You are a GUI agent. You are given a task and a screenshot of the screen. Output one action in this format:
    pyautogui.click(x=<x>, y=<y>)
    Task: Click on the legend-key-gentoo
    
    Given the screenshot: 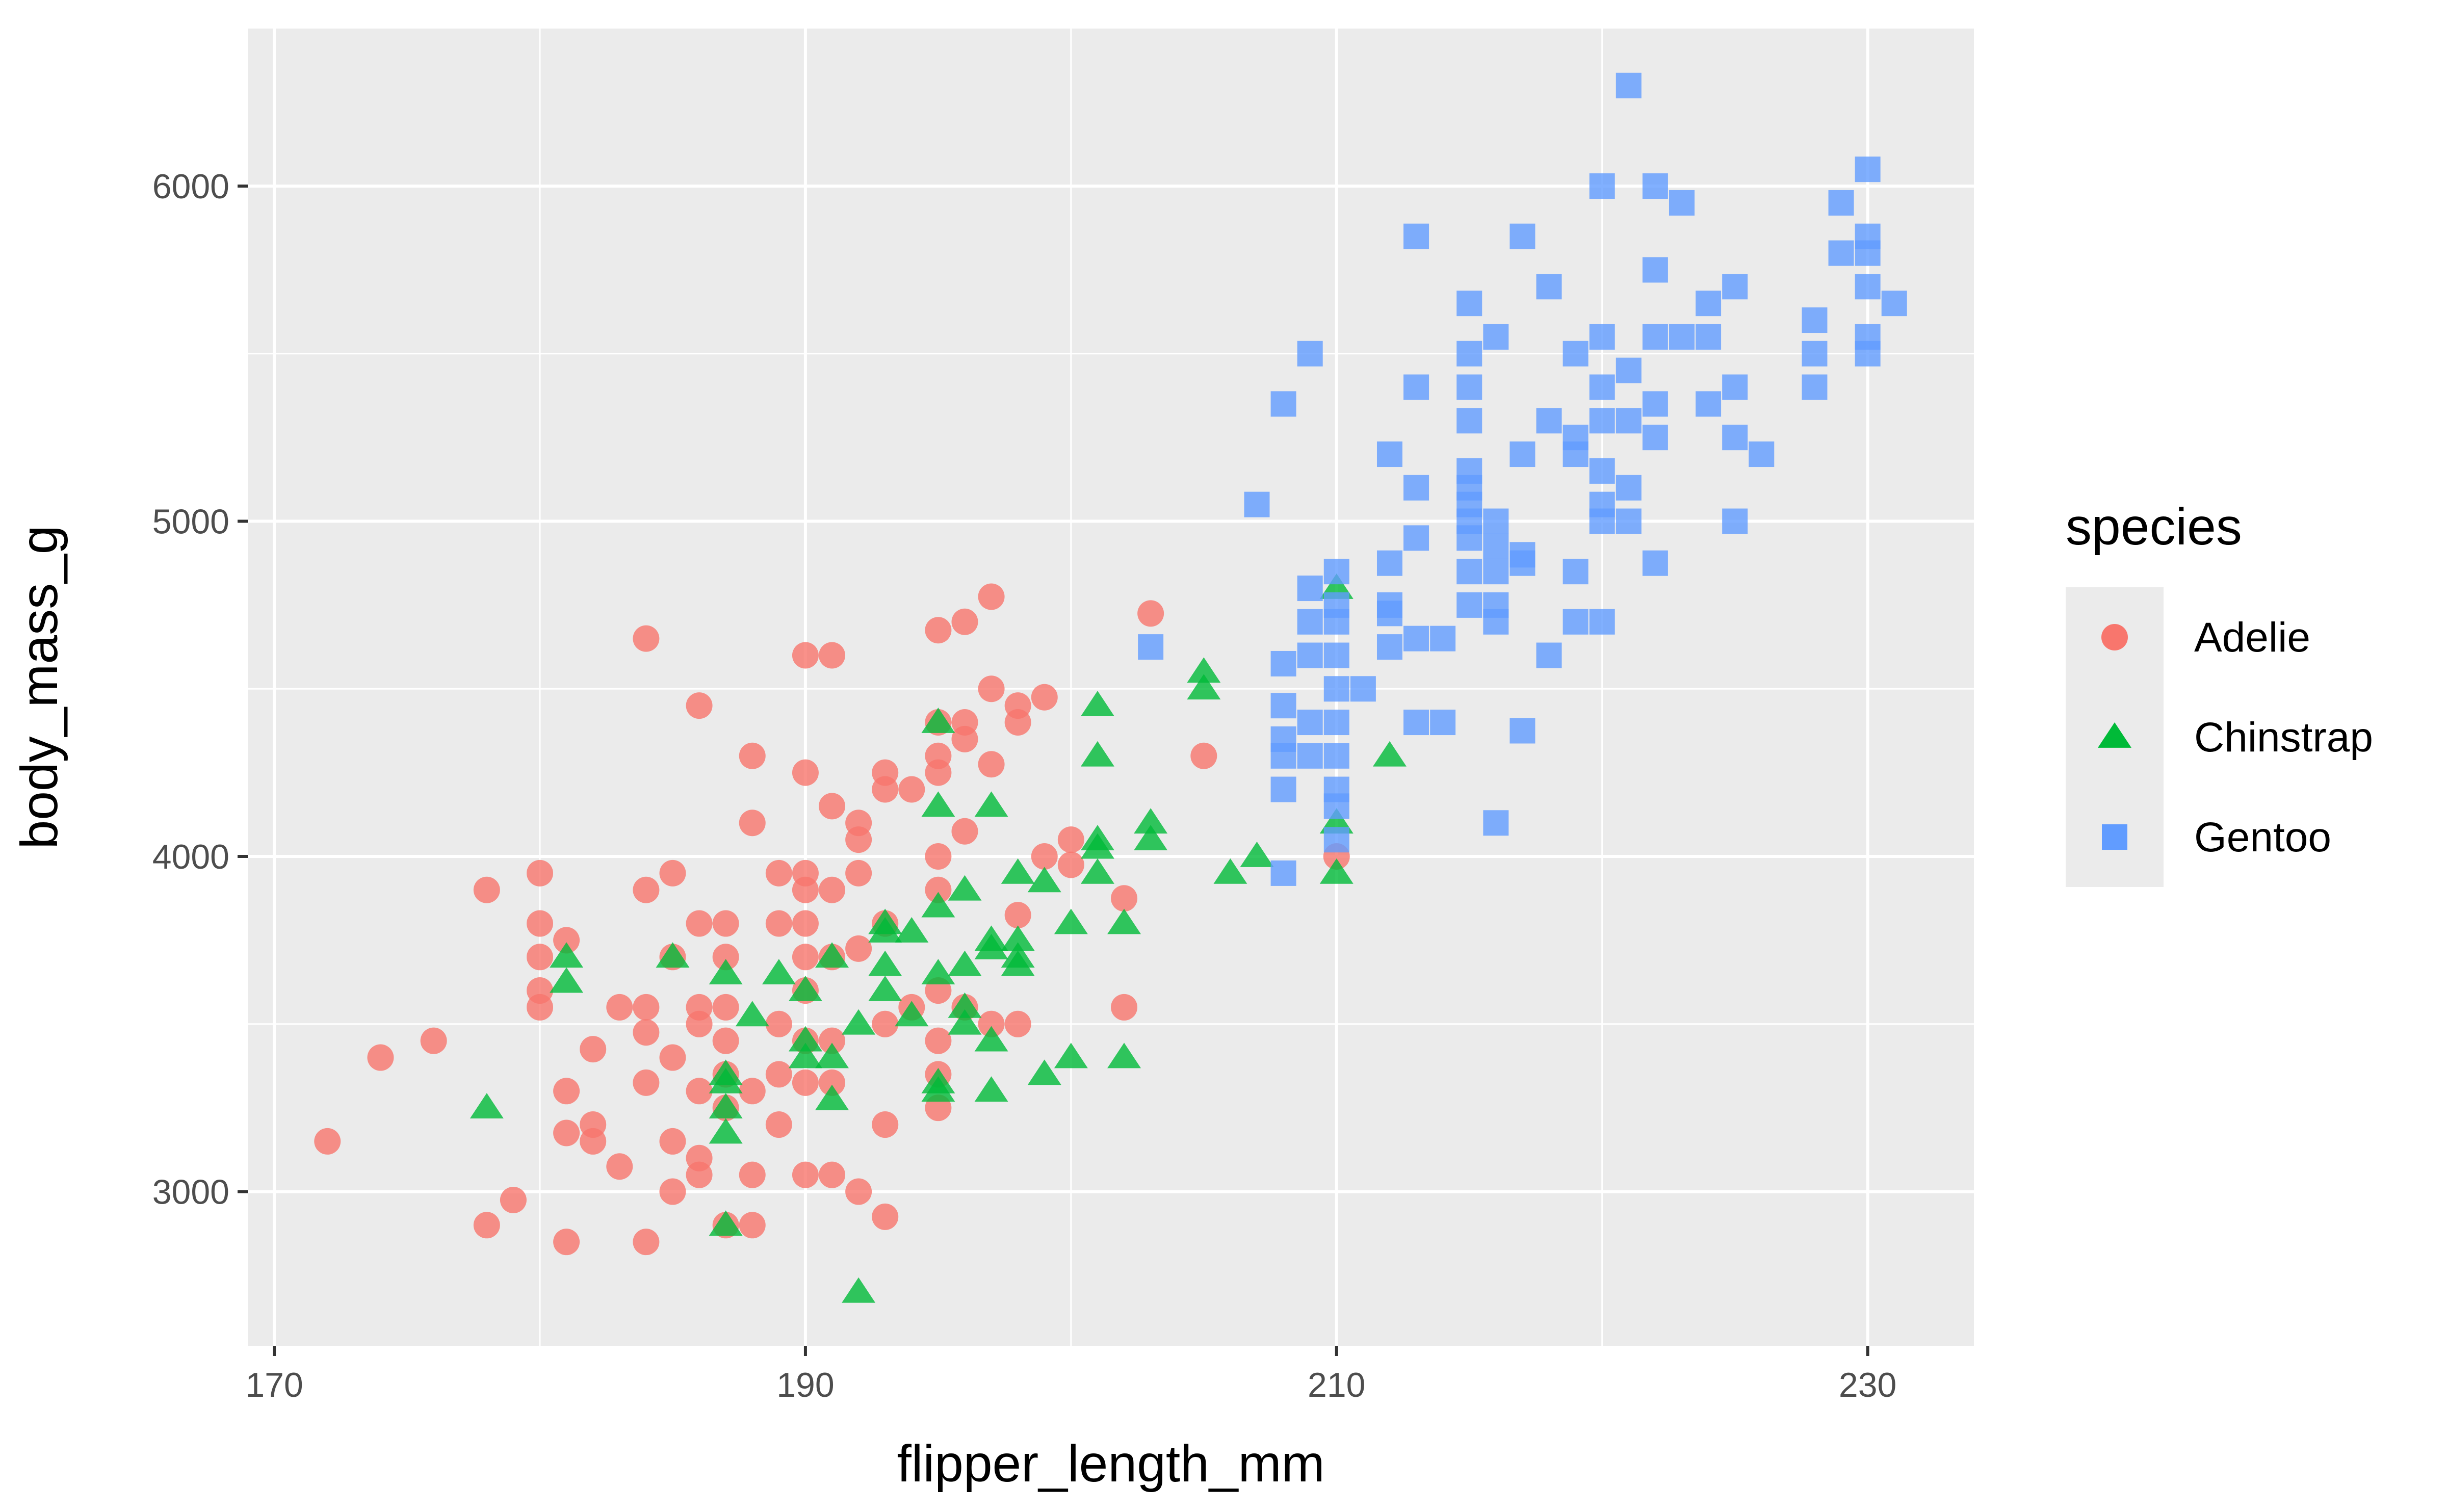 What is the action you would take?
    pyautogui.click(x=2114, y=837)
    